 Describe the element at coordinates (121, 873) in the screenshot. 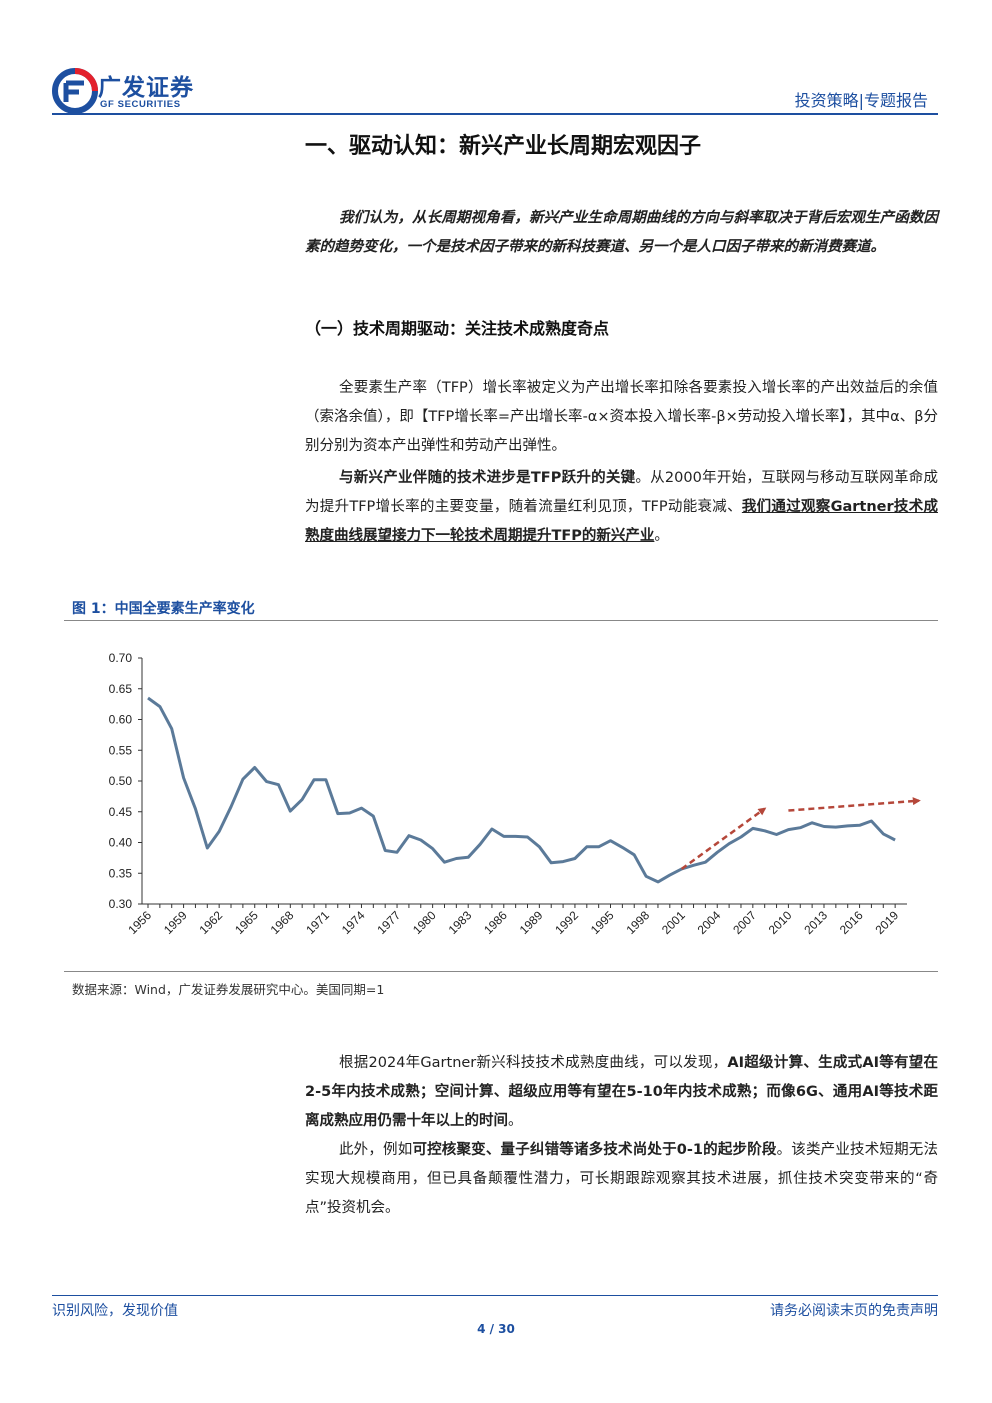

I see `y-tick-label: 0.35` at that location.